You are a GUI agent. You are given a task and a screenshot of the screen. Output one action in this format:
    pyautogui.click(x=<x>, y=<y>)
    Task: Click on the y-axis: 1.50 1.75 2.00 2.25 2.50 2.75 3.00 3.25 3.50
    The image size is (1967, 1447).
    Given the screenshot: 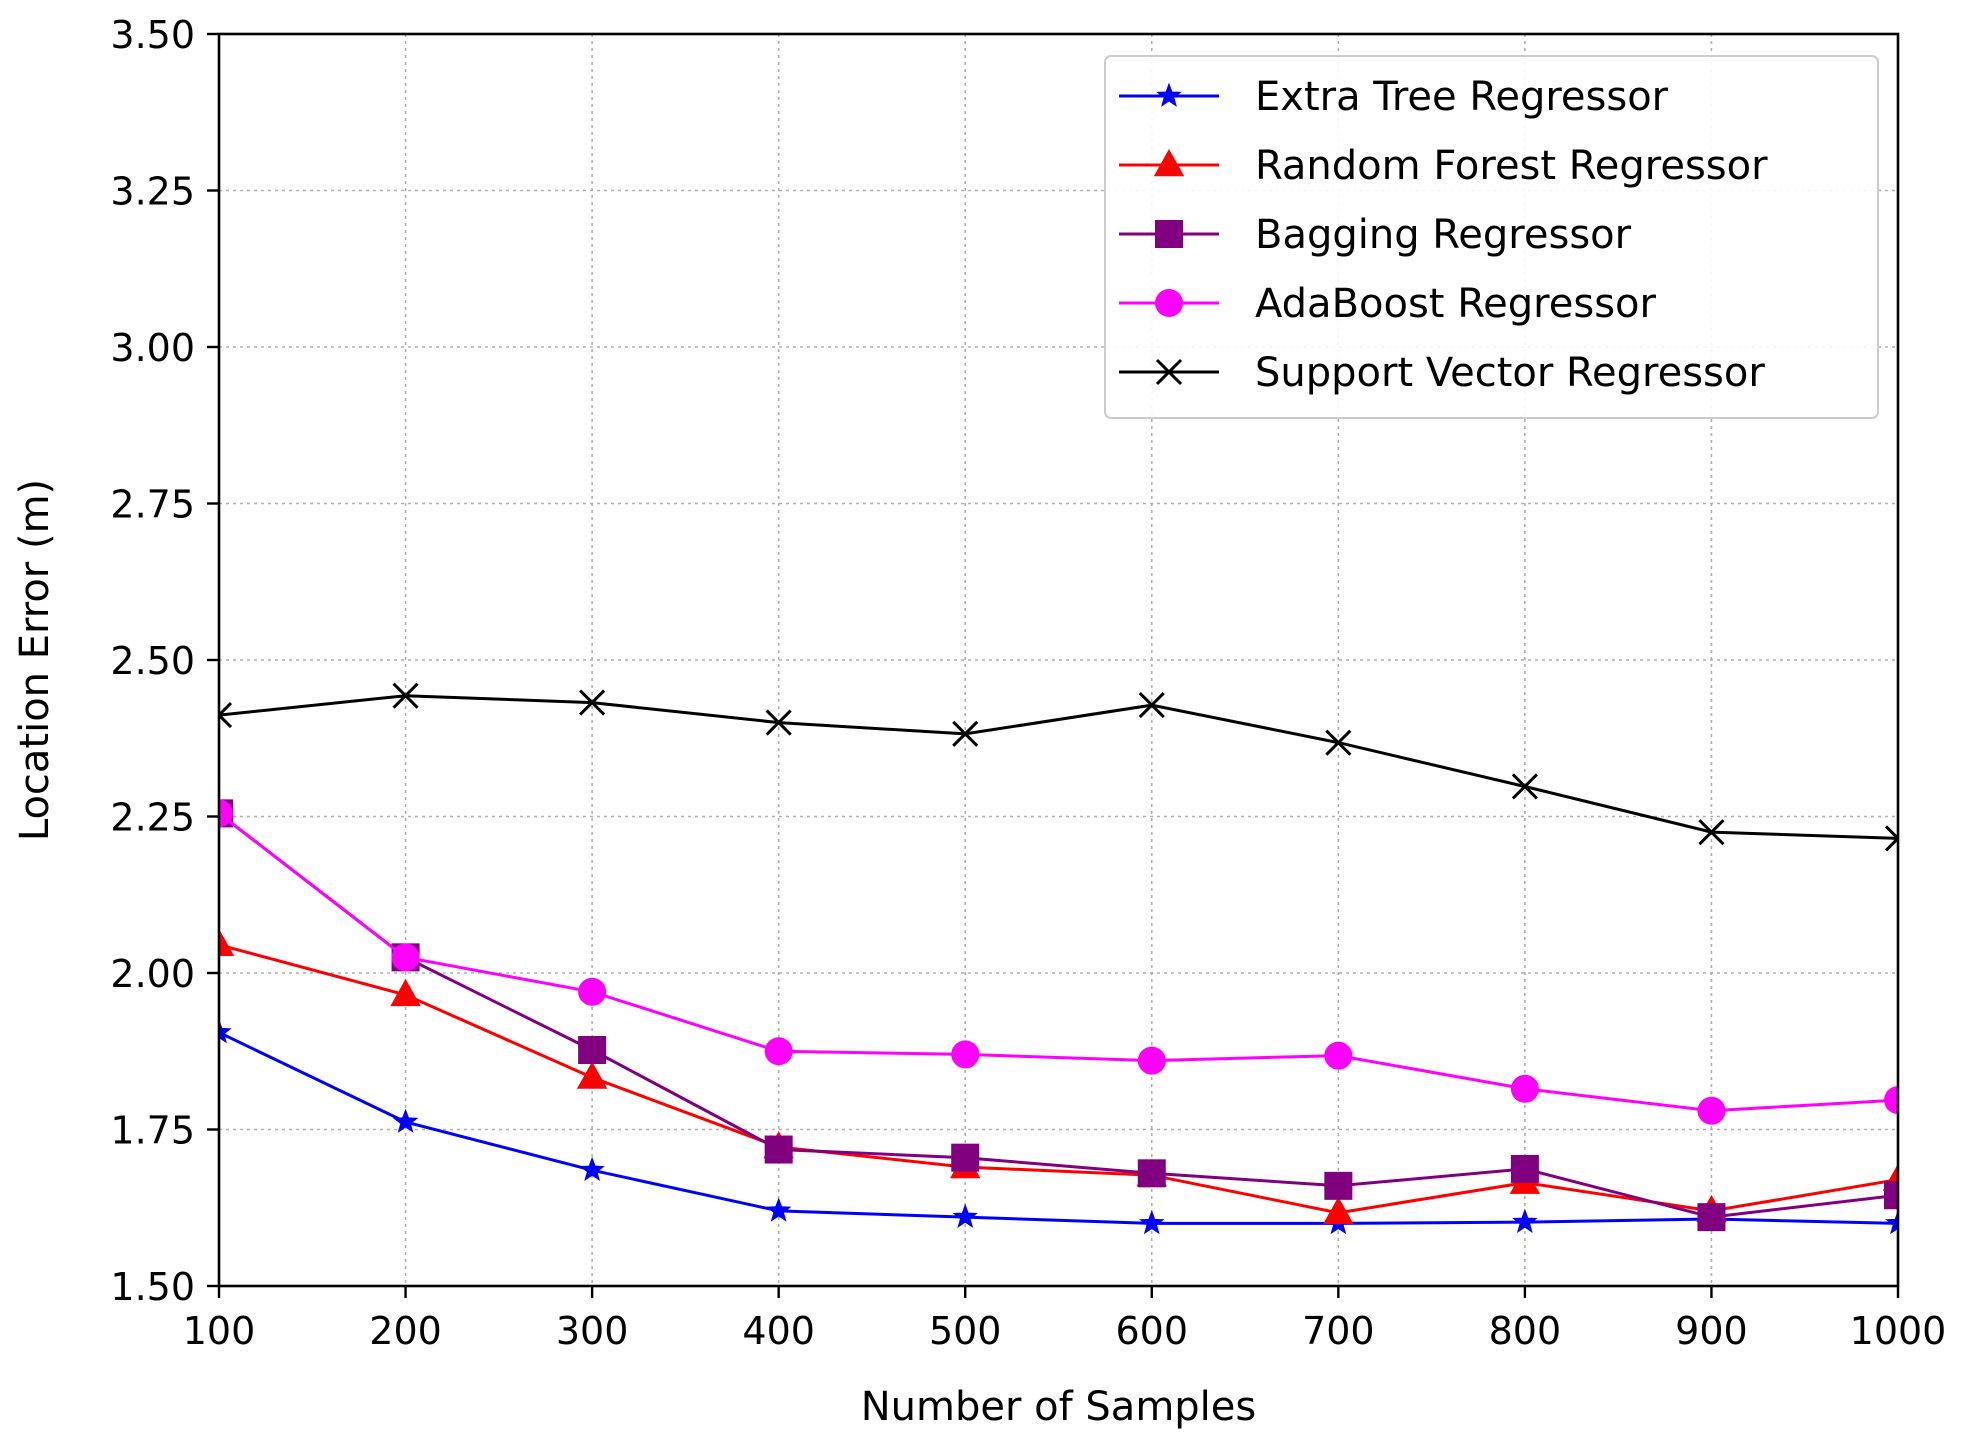 What is the action you would take?
    pyautogui.click(x=164, y=661)
    